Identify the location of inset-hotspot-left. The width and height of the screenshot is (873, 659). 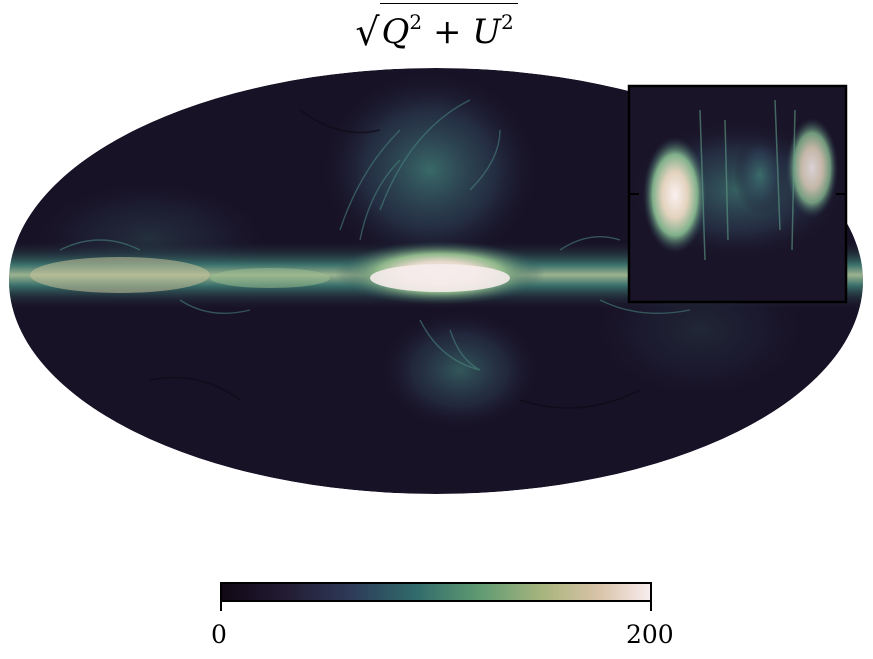
(675, 195).